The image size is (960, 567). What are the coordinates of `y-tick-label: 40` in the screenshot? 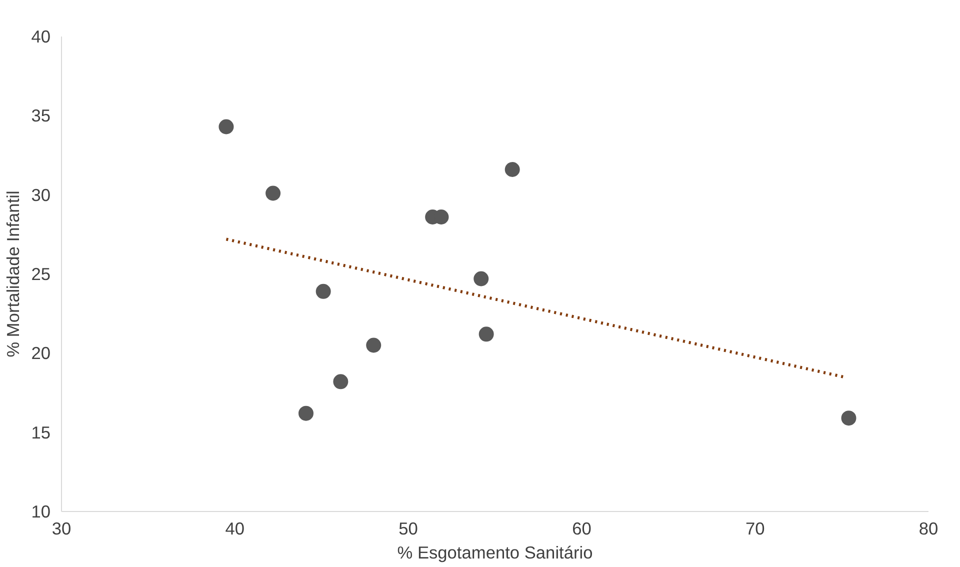 It's located at (41, 36).